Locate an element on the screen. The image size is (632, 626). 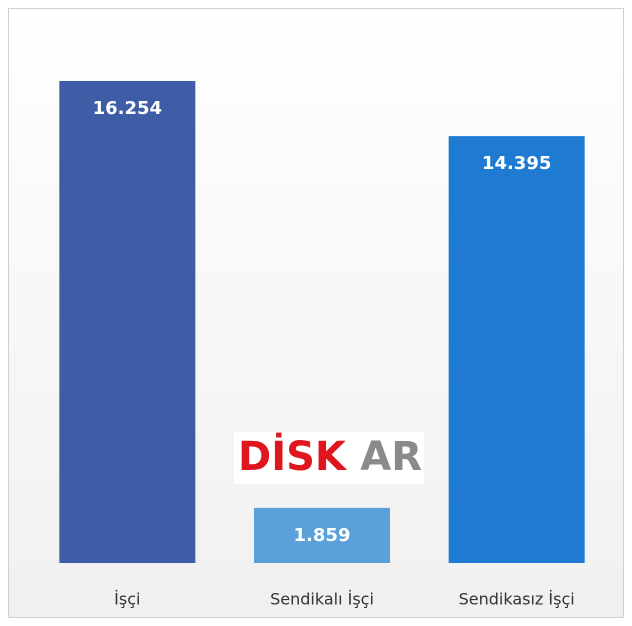
logo-text: DİSK is located at coordinates (293, 456).